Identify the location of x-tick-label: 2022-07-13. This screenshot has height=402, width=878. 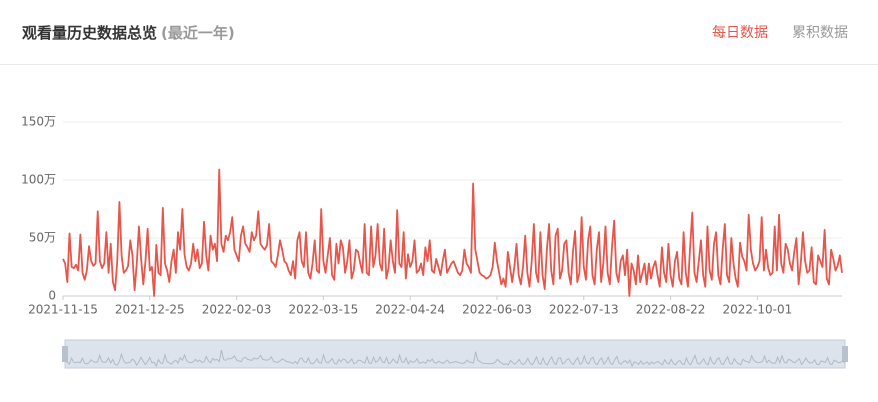
(584, 310).